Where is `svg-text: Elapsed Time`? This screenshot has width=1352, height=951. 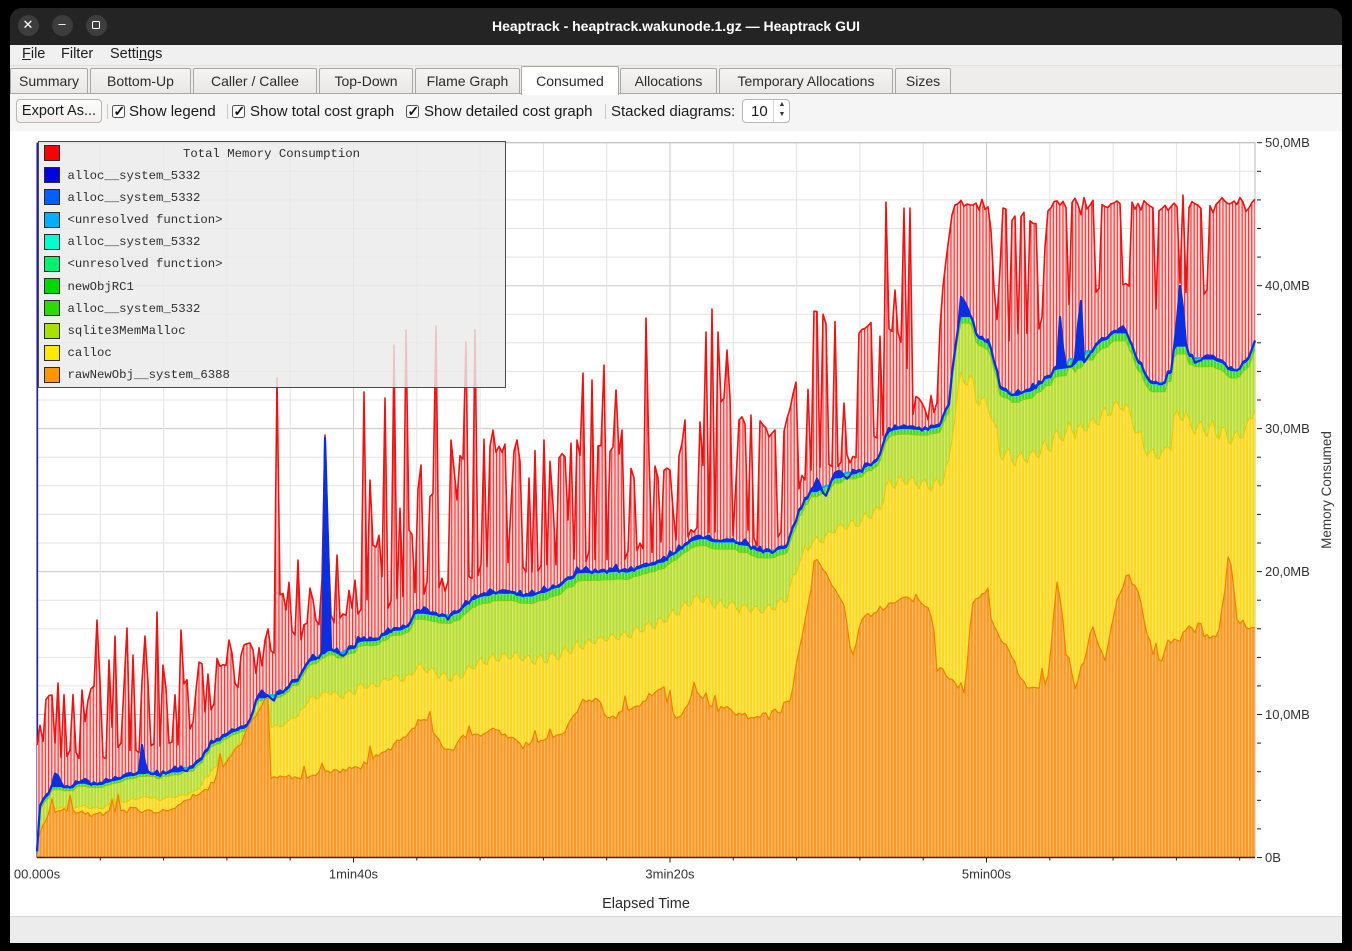 svg-text: Elapsed Time is located at coordinates (646, 904).